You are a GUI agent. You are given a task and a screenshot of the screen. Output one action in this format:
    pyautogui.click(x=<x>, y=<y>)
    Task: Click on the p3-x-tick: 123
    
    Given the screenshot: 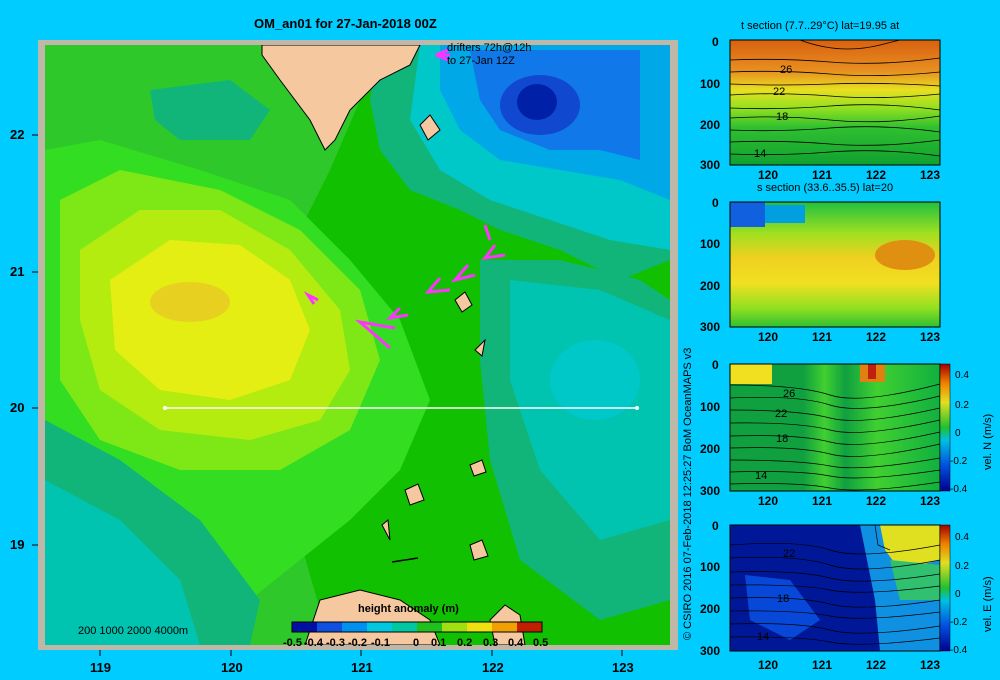 What is the action you would take?
    pyautogui.click(x=930, y=501)
    